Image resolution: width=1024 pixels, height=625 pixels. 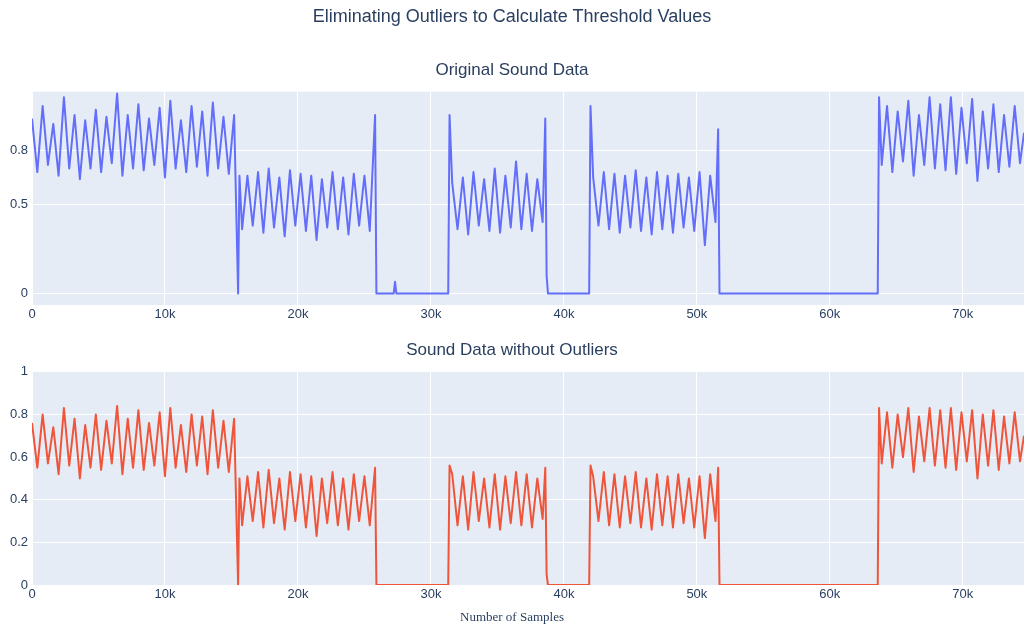 What do you see at coordinates (512, 350) in the screenshot?
I see `chart-title: Sound Data without Outliers` at bounding box center [512, 350].